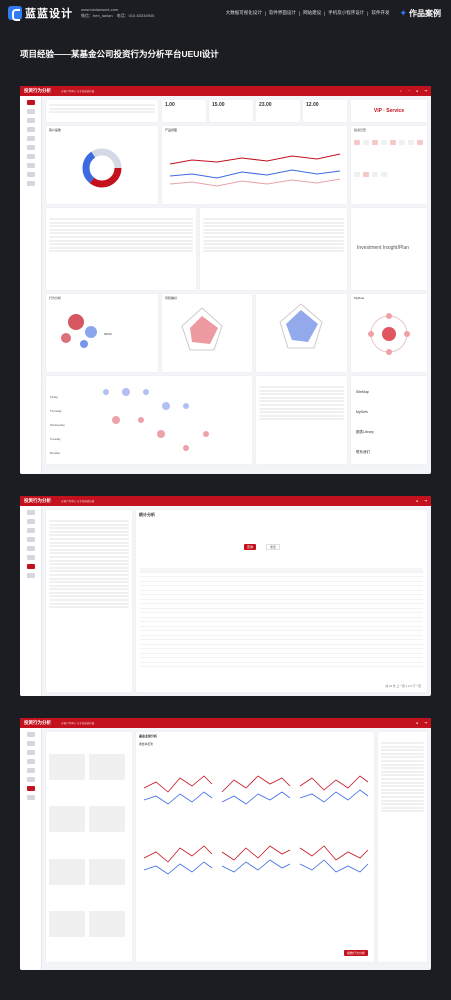 Image resolution: width=451 pixels, height=1000 pixels. I want to click on chart-library-link: 图表Library, so click(365, 432).